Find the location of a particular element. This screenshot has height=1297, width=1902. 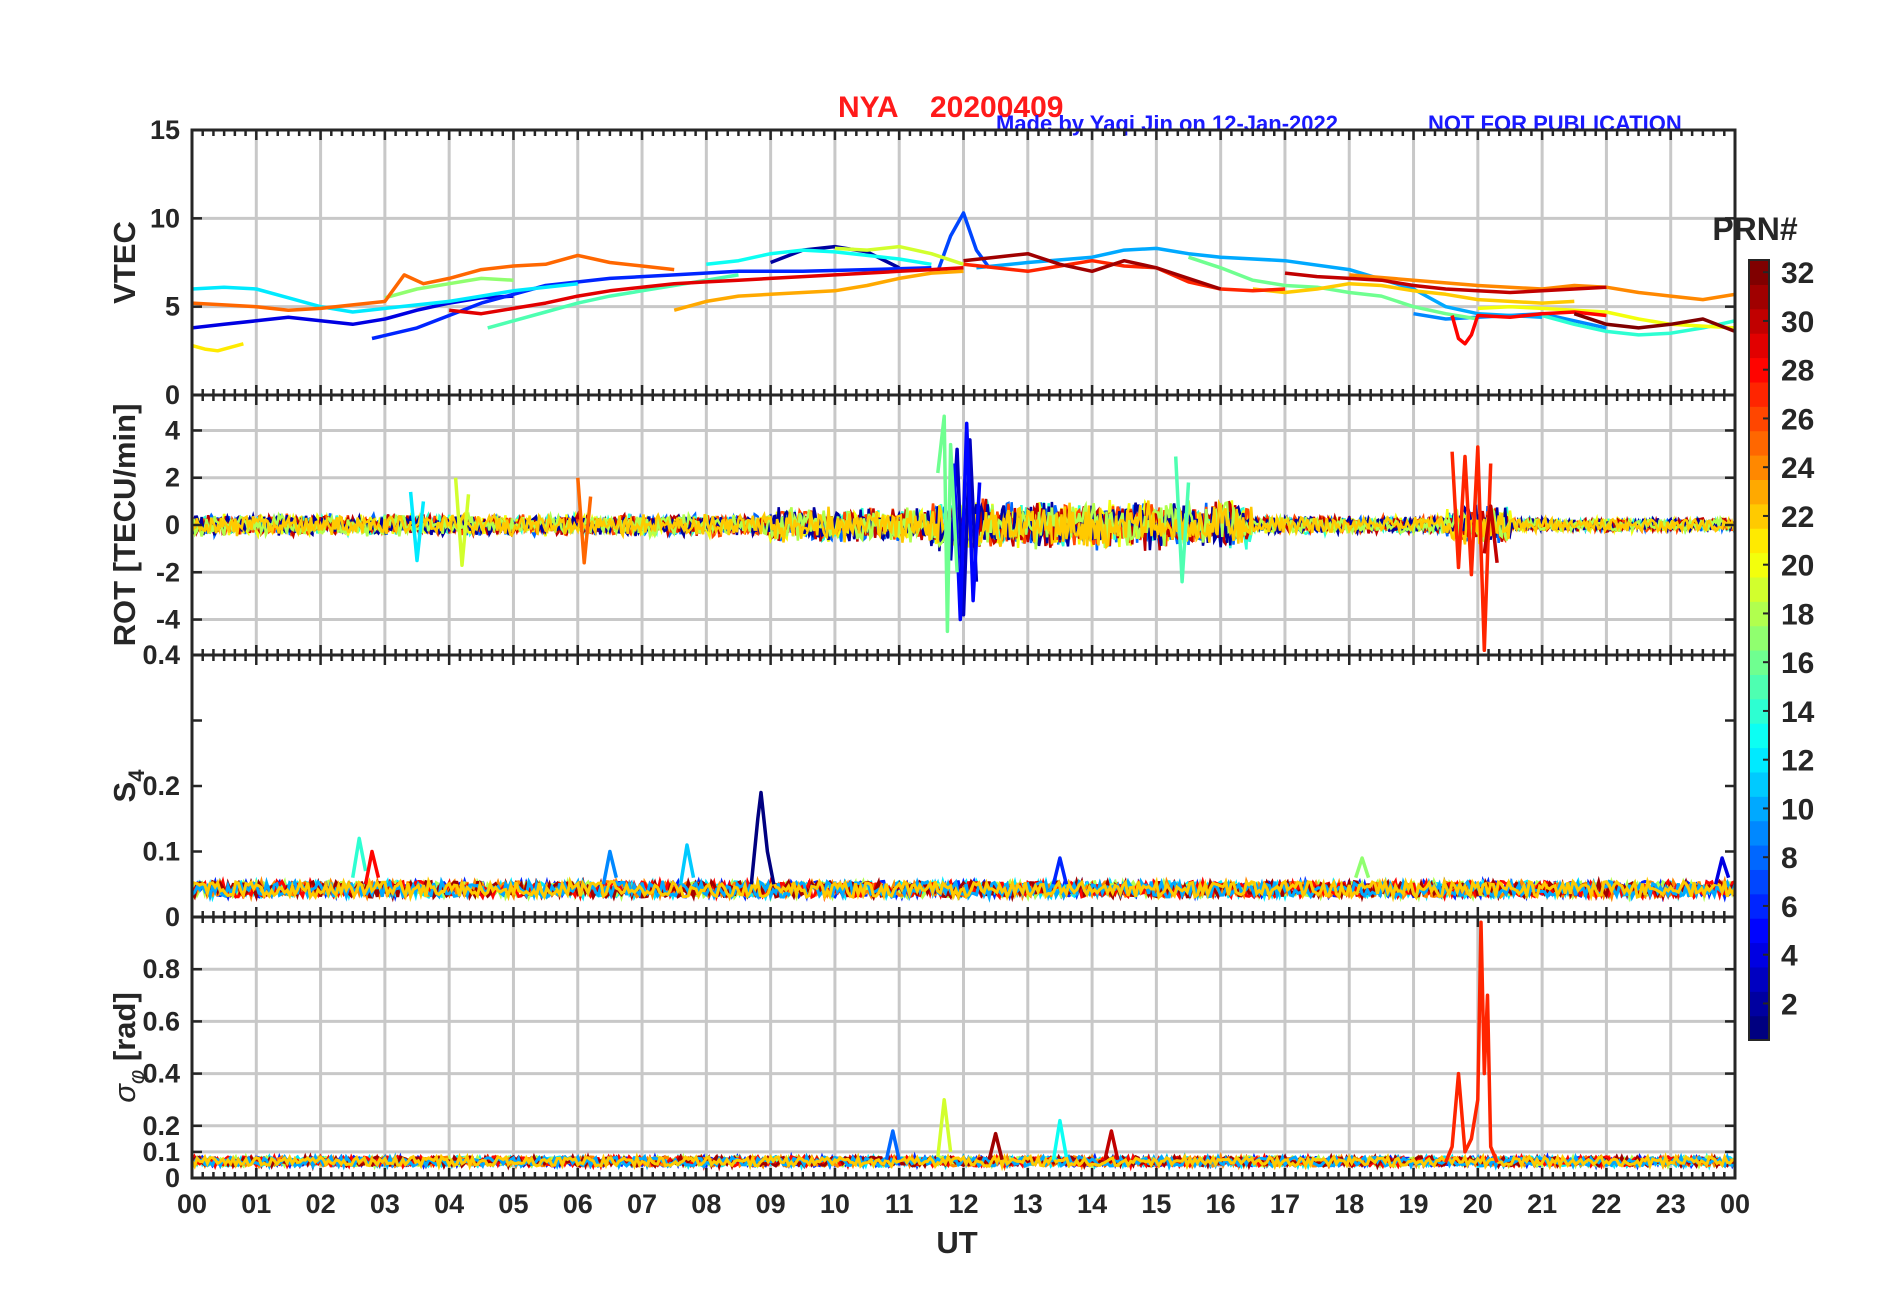

y-tick-label: 0.2 is located at coordinates (161, 1126).